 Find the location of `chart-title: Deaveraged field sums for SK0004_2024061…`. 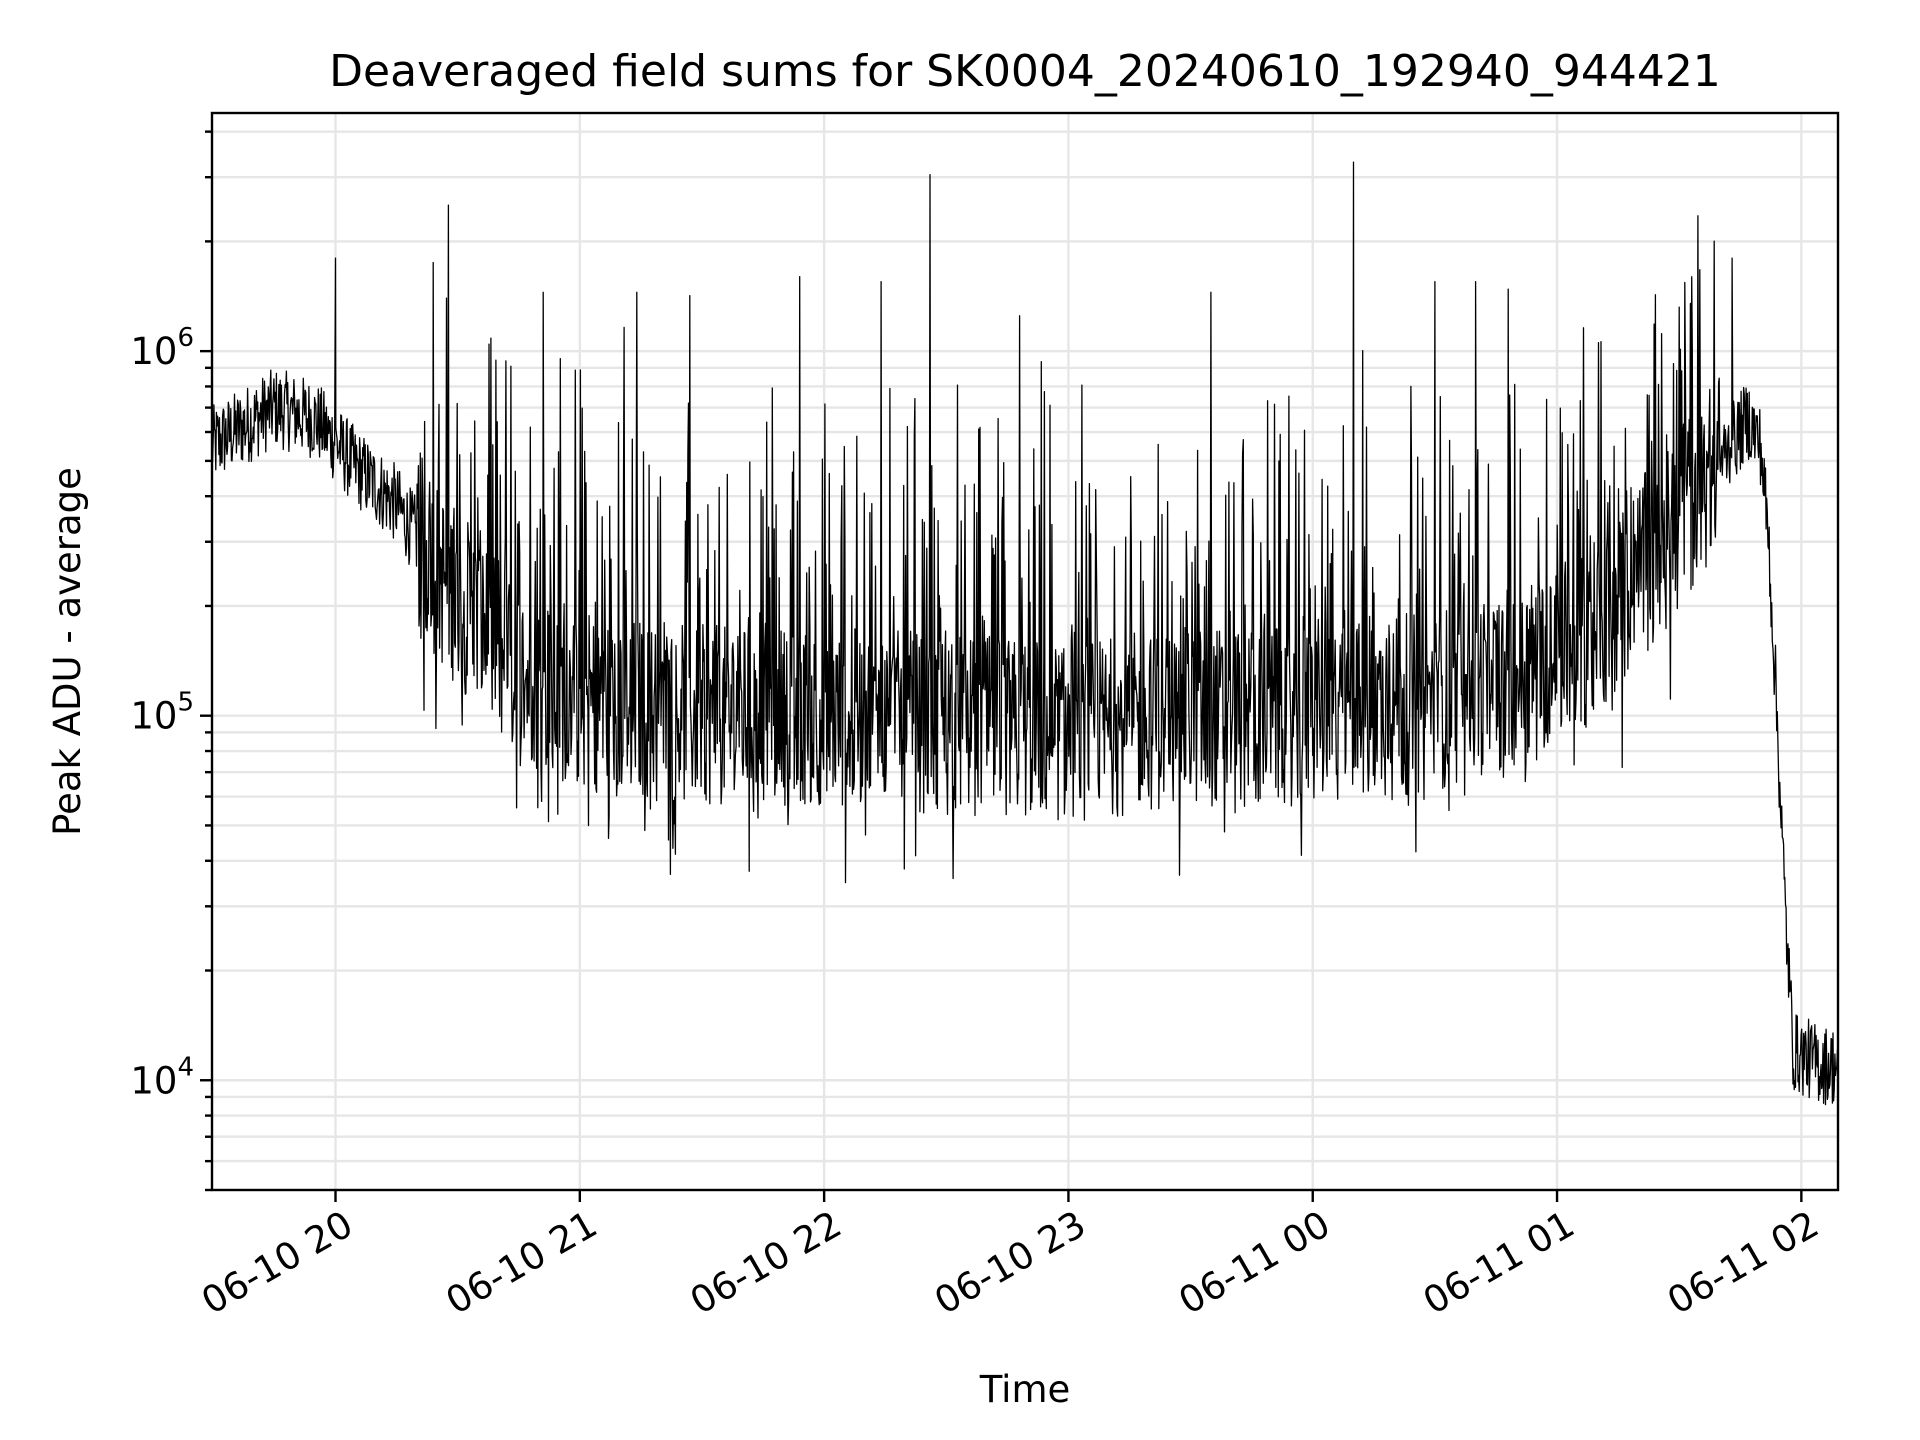

chart-title: Deaveraged field sums for SK0004_2024061… is located at coordinates (1025, 71).